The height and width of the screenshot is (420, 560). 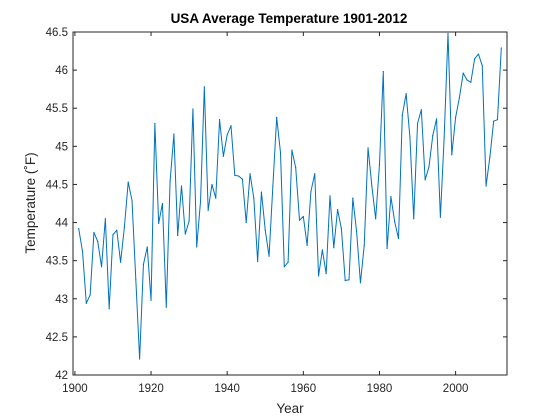 What do you see at coordinates (456, 389) in the screenshot?
I see `x-tick-label: 2000` at bounding box center [456, 389].